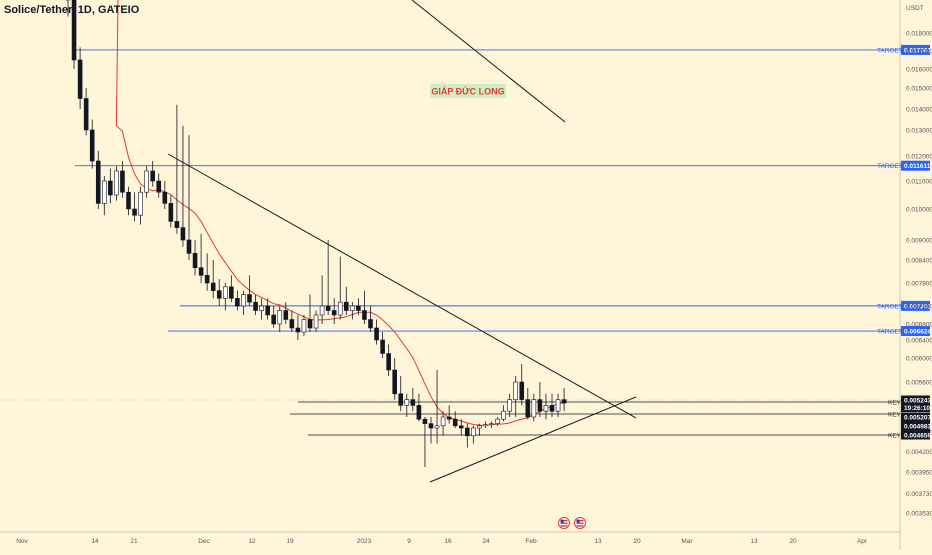 This screenshot has height=555, width=932. I want to click on x-tick-label: Mar, so click(687, 541).